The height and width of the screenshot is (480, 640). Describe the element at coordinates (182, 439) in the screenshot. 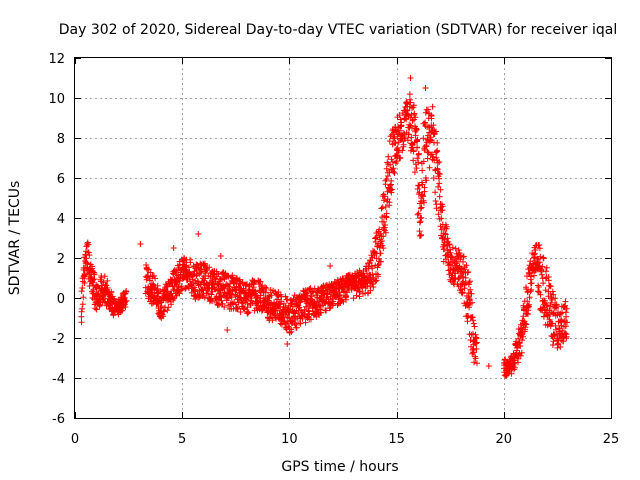

I see `x-tick-label: 5` at that location.